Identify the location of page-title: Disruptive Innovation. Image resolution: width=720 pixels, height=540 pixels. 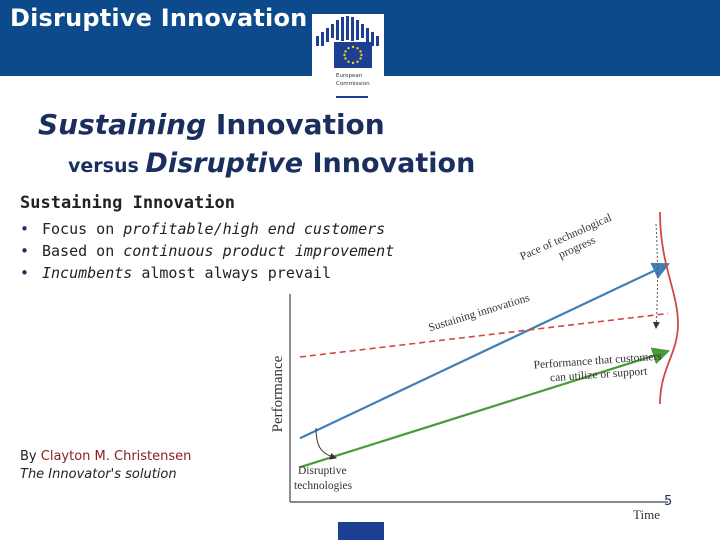
(159, 18).